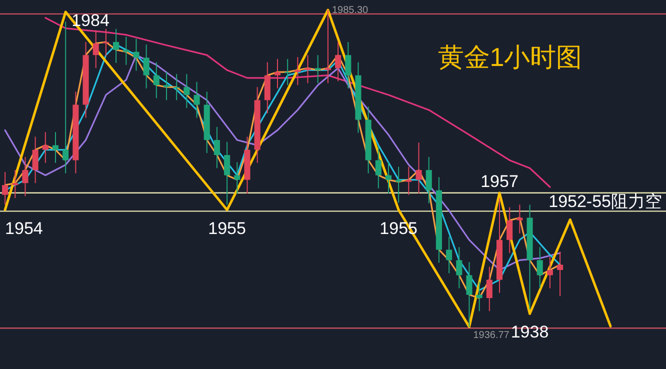 The height and width of the screenshot is (369, 666). I want to click on annotation: 1957, so click(499, 181).